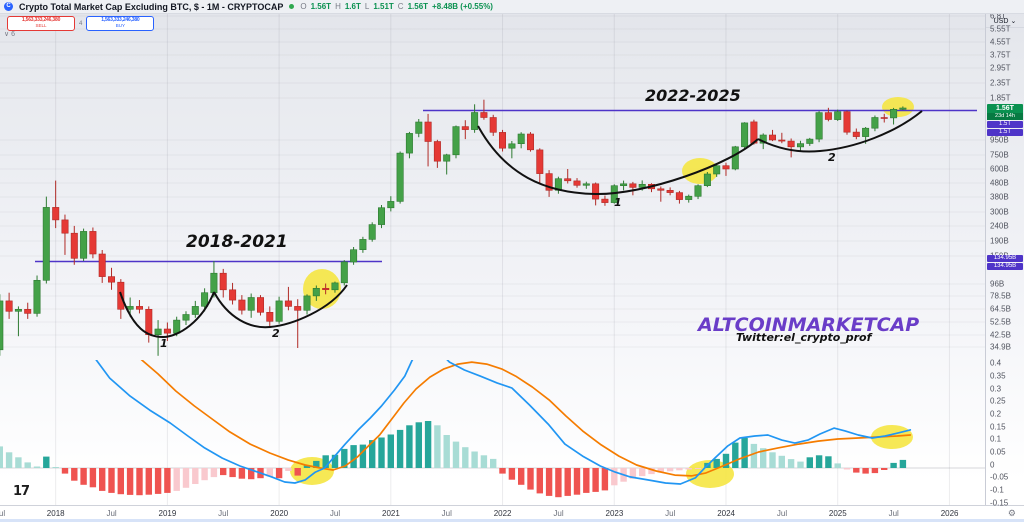 The height and width of the screenshot is (522, 1024). What do you see at coordinates (992, 465) in the screenshot?
I see `price-tick-label: 0` at bounding box center [992, 465].